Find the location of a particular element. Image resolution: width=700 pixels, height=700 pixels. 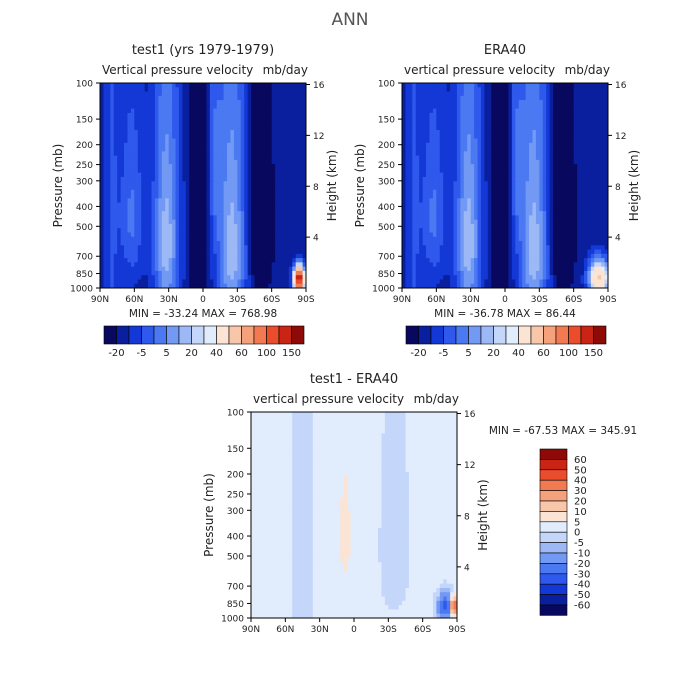

x-tick-label: 90N is located at coordinates (100, 300).